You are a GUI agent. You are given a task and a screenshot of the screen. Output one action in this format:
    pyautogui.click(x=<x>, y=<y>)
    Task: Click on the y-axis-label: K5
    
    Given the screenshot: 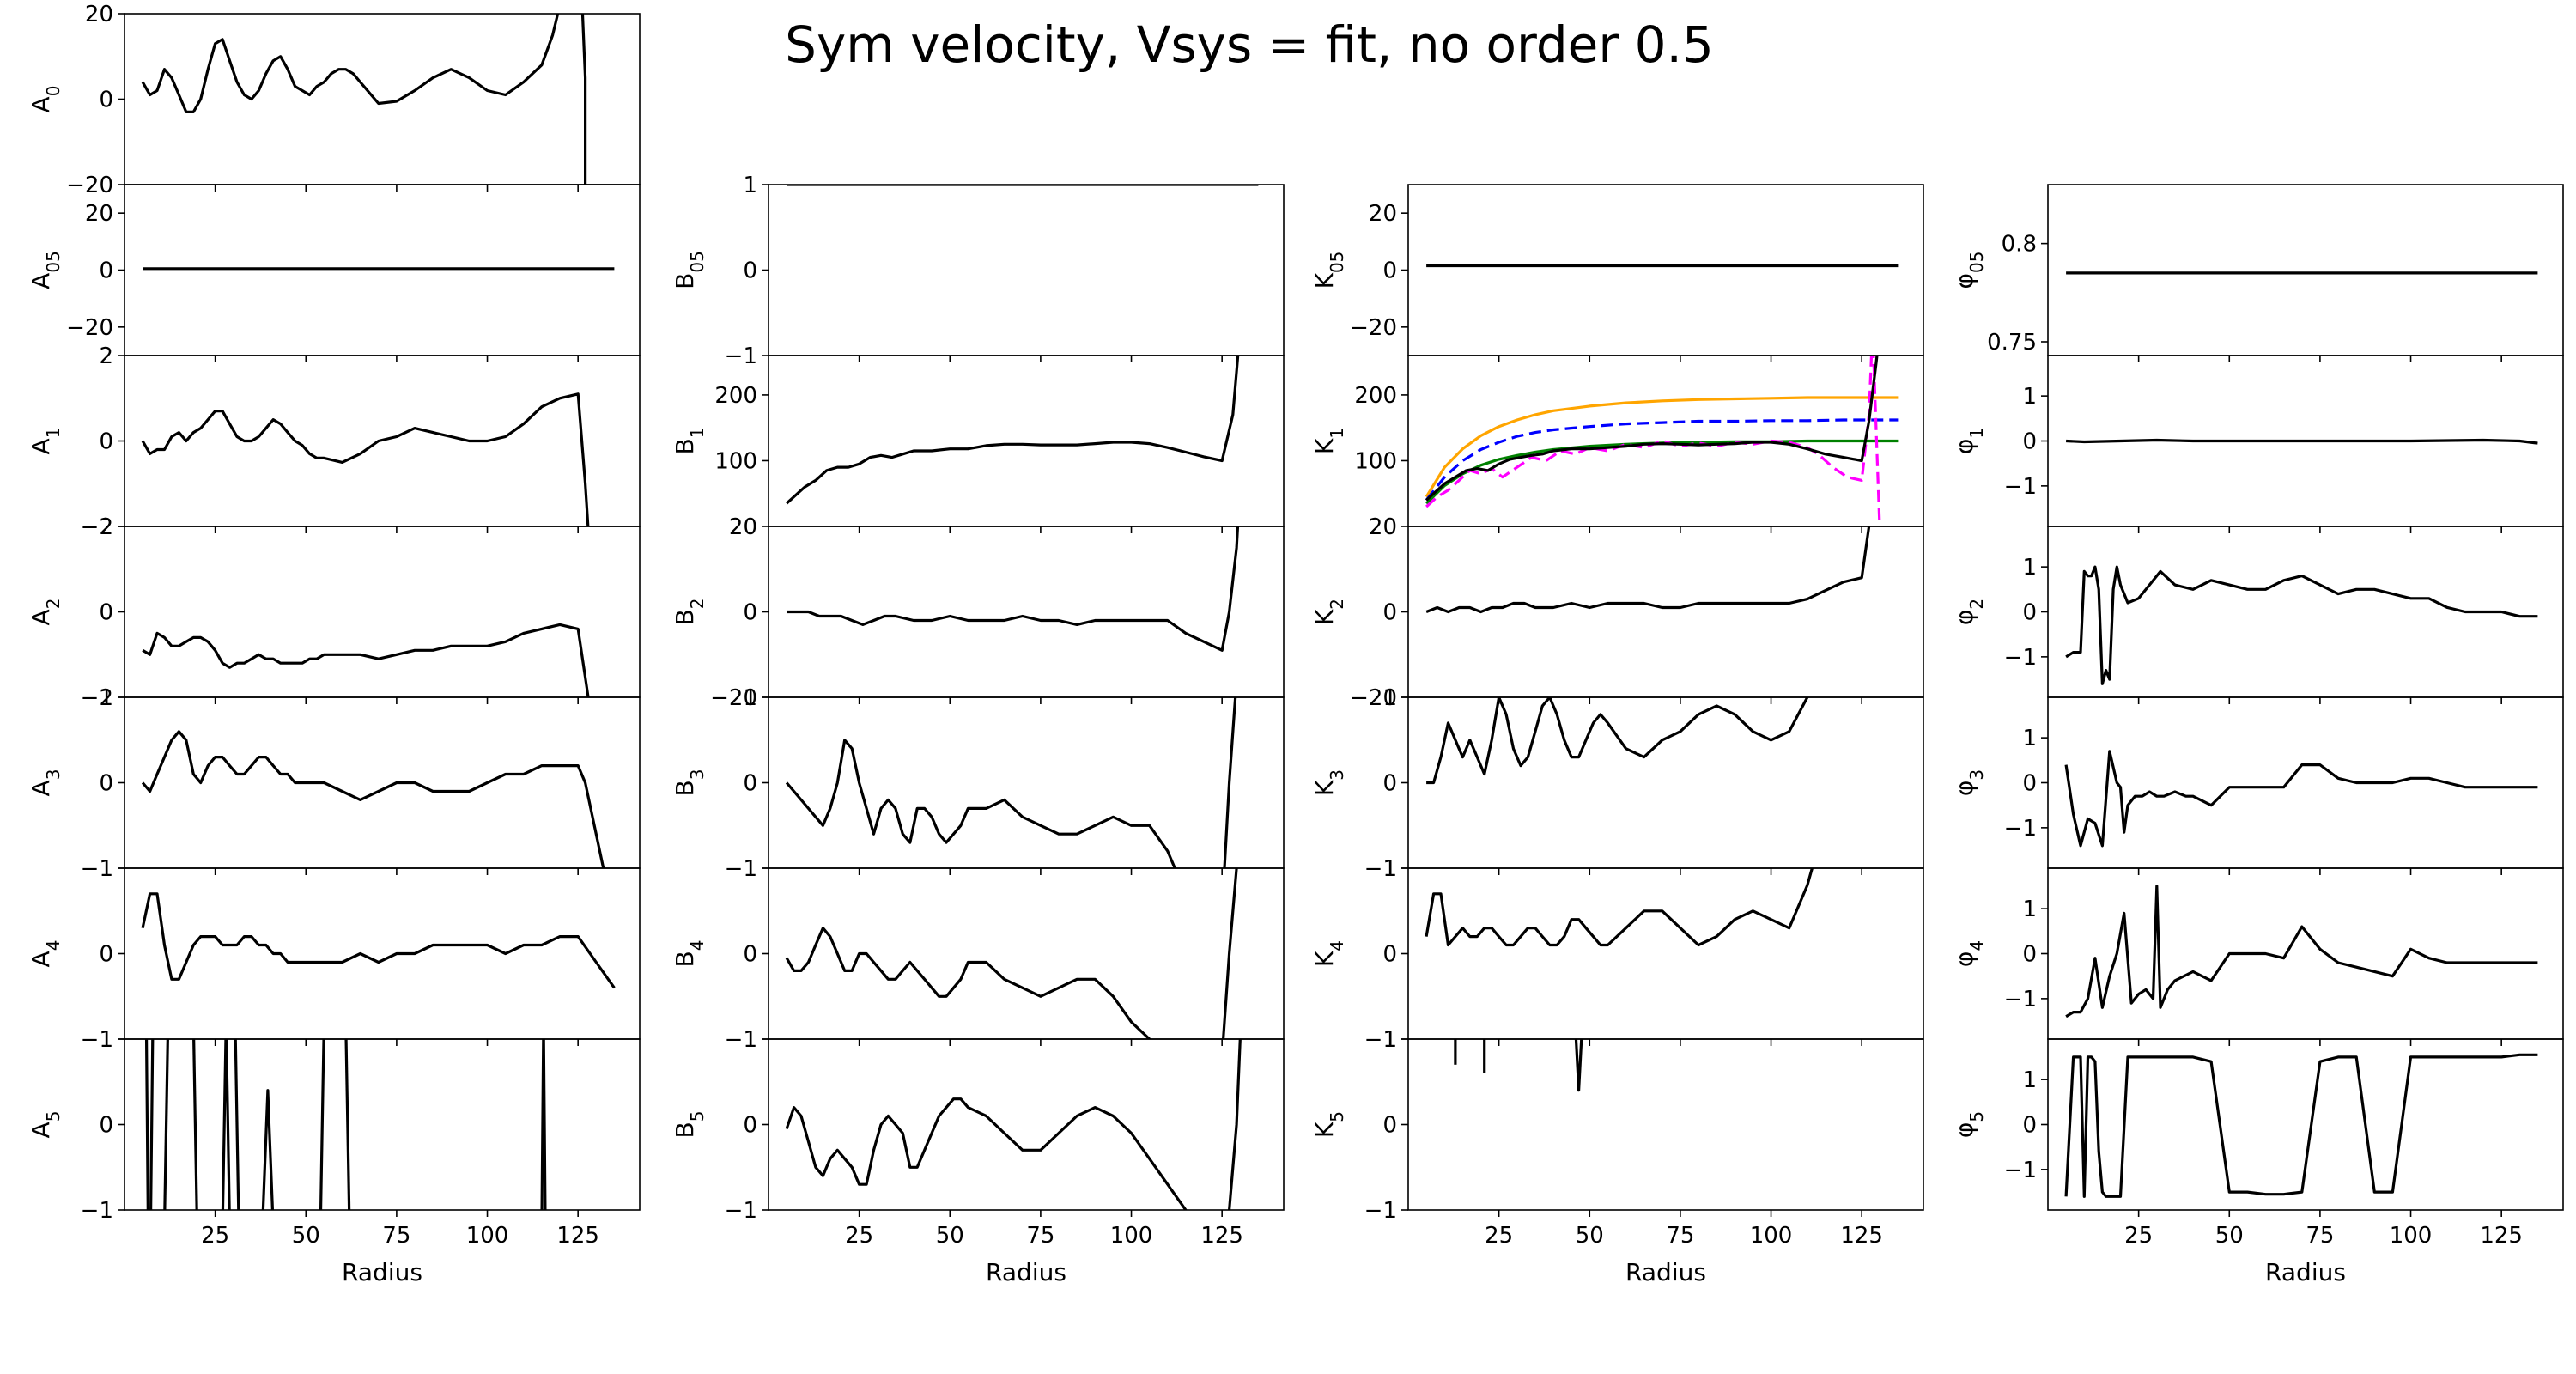 What is the action you would take?
    pyautogui.click(x=1328, y=1124)
    